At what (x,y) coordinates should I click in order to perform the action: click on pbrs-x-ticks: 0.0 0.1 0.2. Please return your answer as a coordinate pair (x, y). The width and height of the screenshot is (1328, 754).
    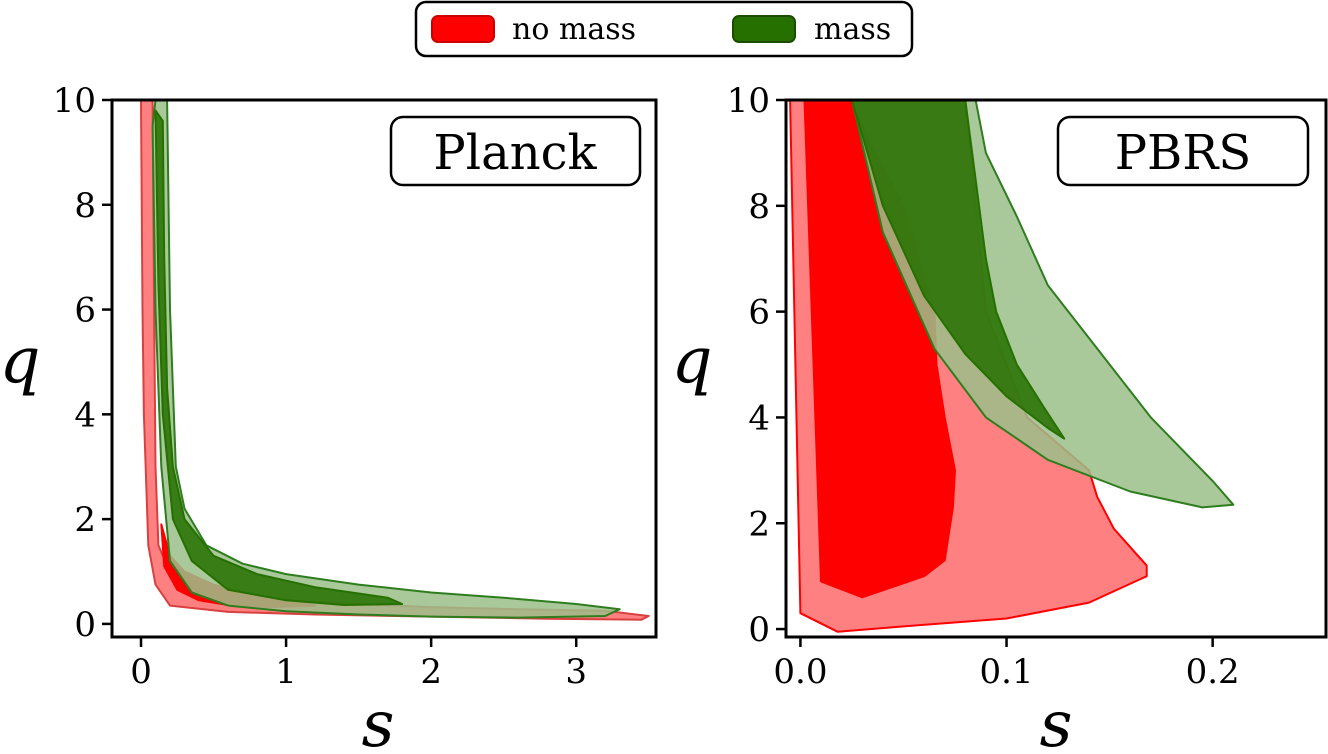
    Looking at the image, I should click on (1006, 664).